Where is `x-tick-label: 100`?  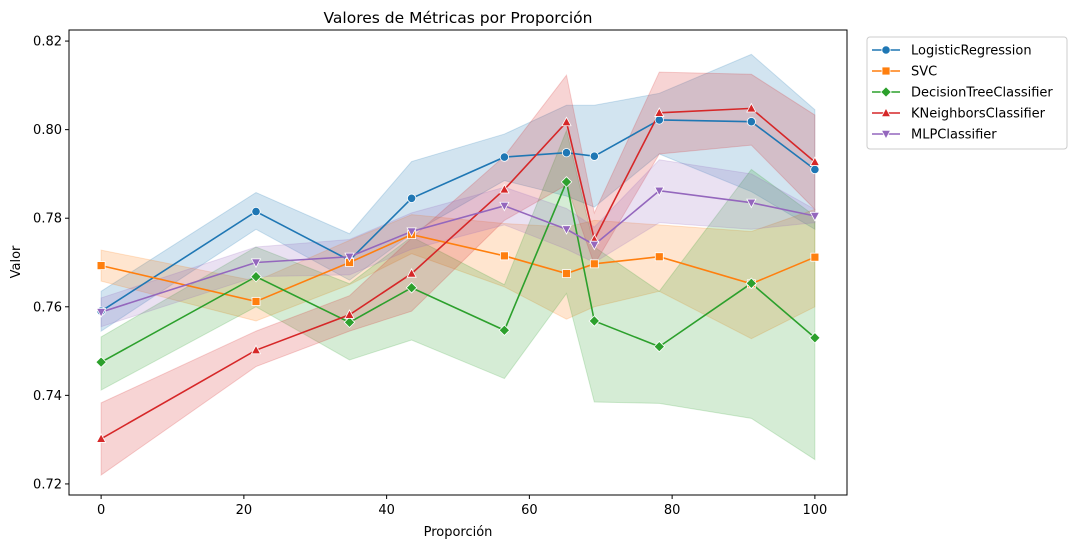
x-tick-label: 100 is located at coordinates (814, 510).